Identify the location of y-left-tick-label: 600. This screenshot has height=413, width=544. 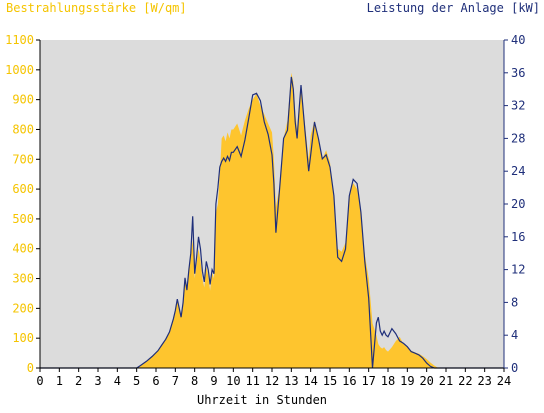
(23, 189).